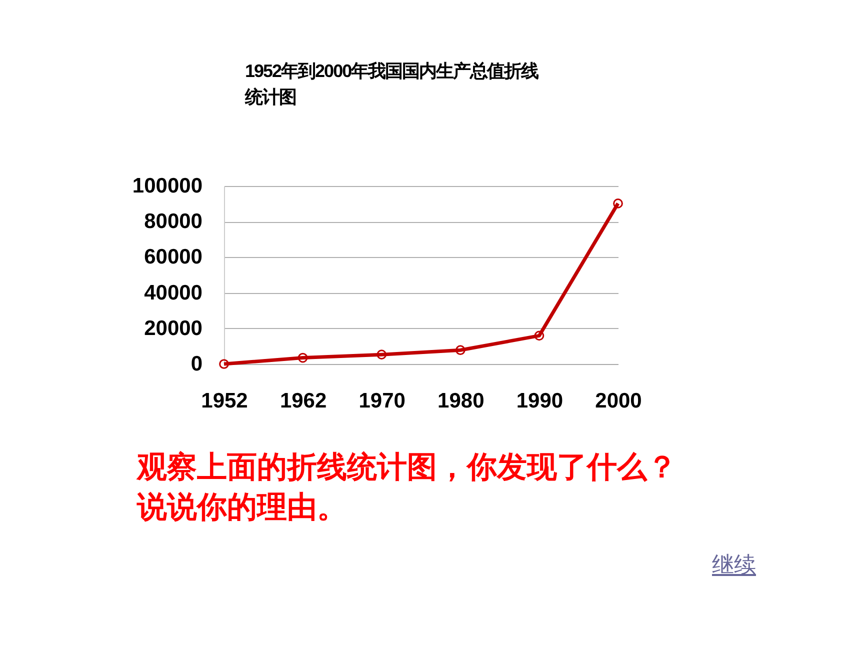 The width and height of the screenshot is (860, 645). What do you see at coordinates (392, 84) in the screenshot?
I see `chart-title: 1952年到2000年我国国内生产总值折线统计图` at bounding box center [392, 84].